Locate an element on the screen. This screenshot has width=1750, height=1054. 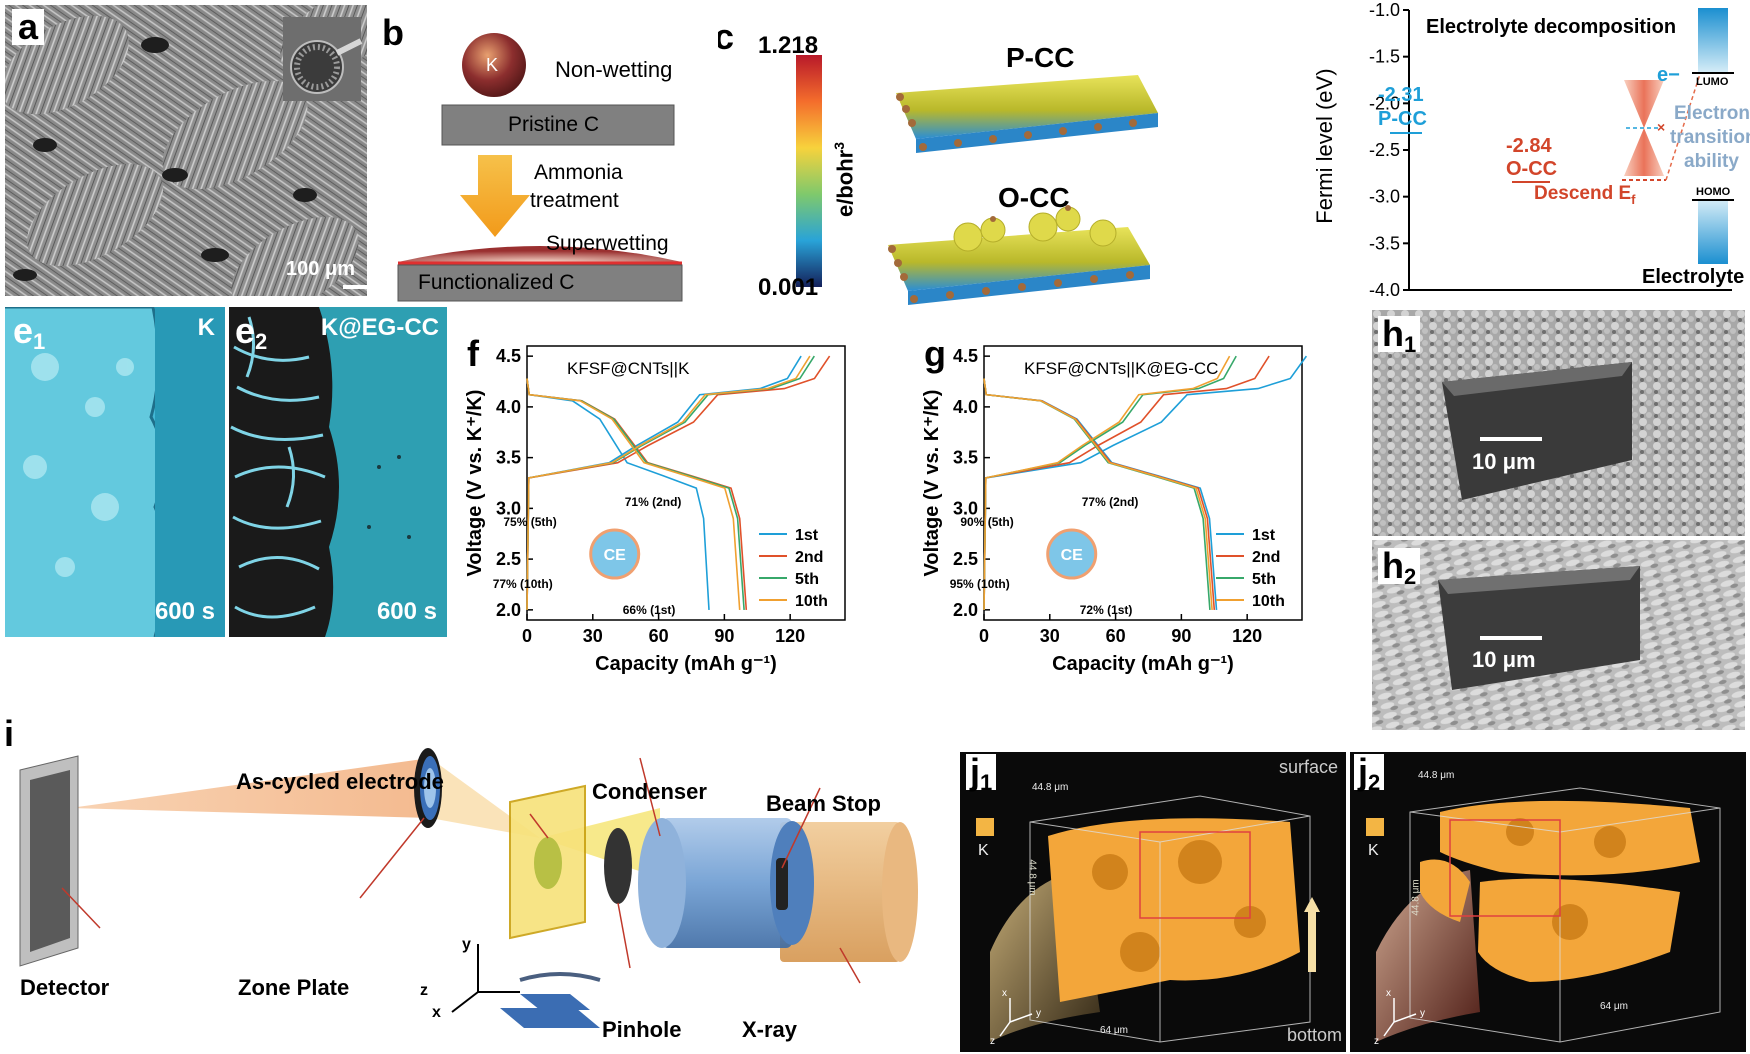
legend-label-2nd: 2nd is located at coordinates (1266, 557).